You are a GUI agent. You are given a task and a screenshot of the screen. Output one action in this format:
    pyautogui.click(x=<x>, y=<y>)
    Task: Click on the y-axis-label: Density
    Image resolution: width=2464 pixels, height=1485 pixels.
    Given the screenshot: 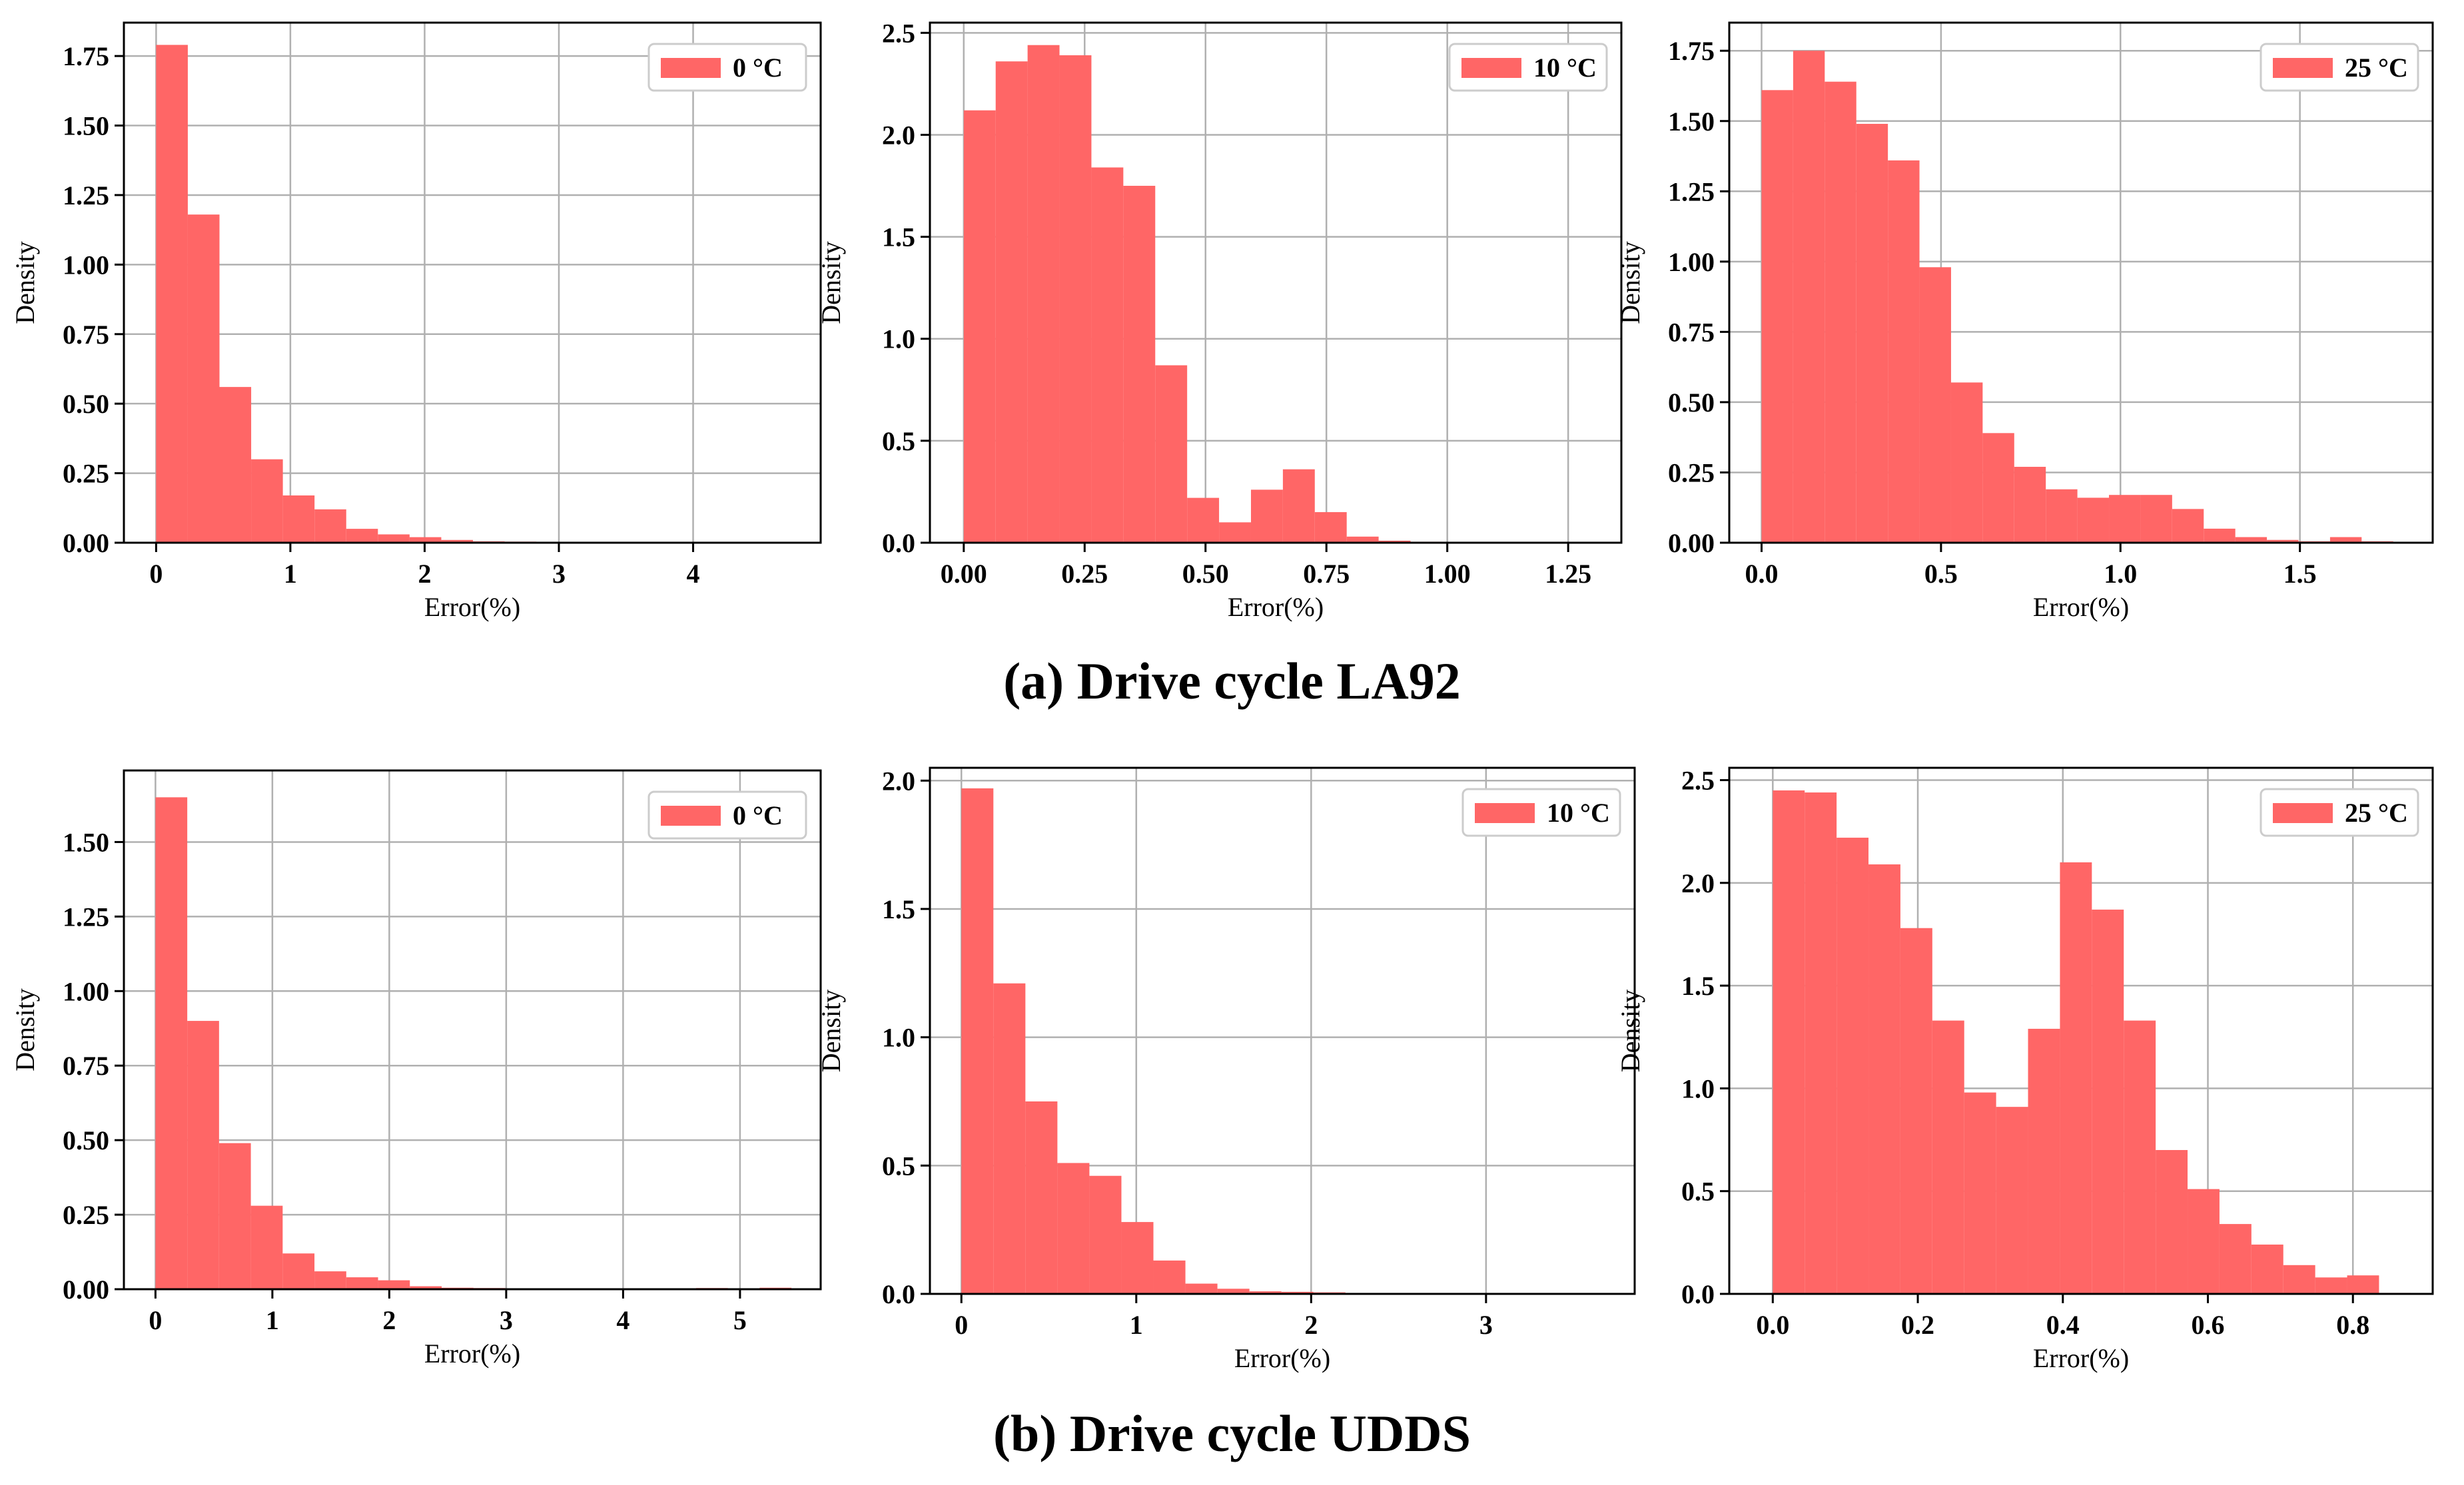 What is the action you would take?
    pyautogui.click(x=1630, y=1031)
    